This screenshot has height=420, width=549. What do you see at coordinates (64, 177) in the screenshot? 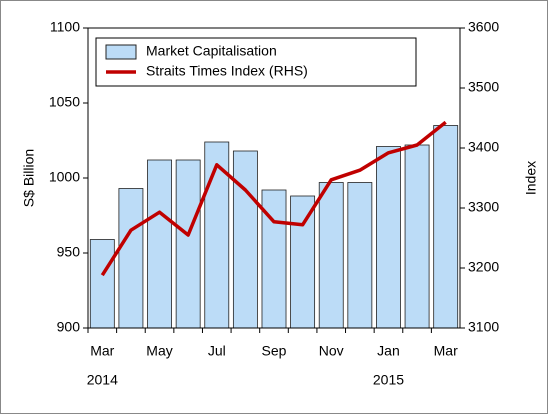
I see `y-tick-label: 1000` at bounding box center [64, 177].